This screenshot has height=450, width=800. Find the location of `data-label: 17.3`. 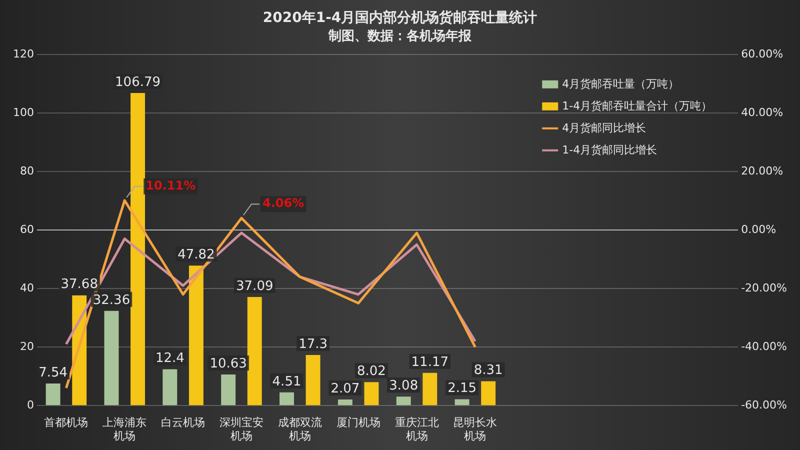

data-label: 17.3 is located at coordinates (313, 344).